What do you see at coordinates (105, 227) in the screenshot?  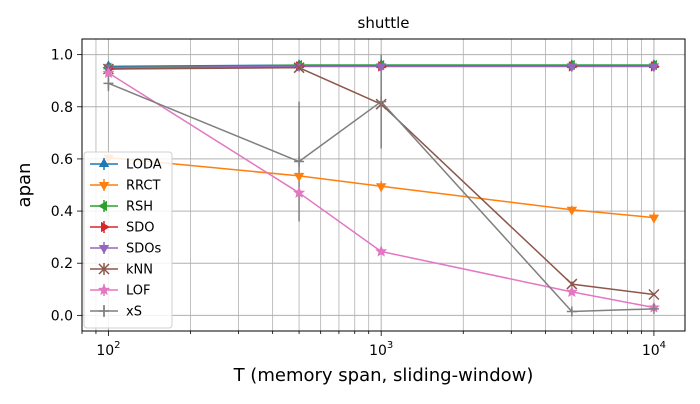 I see `legend-marker-sdo` at bounding box center [105, 227].